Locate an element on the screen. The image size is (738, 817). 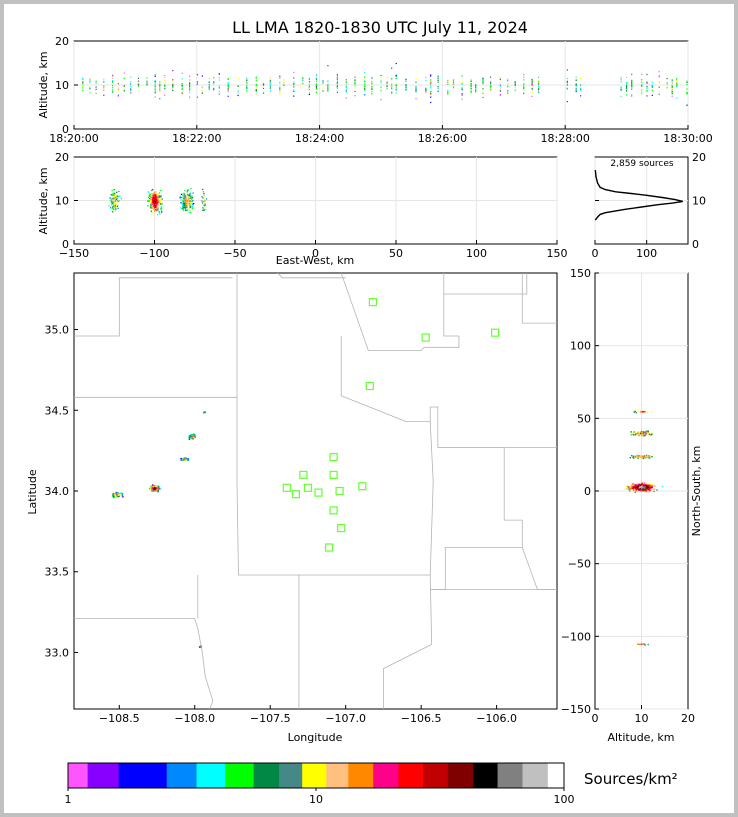
xtick-label-time: 18:24:00 is located at coordinates (319, 138).